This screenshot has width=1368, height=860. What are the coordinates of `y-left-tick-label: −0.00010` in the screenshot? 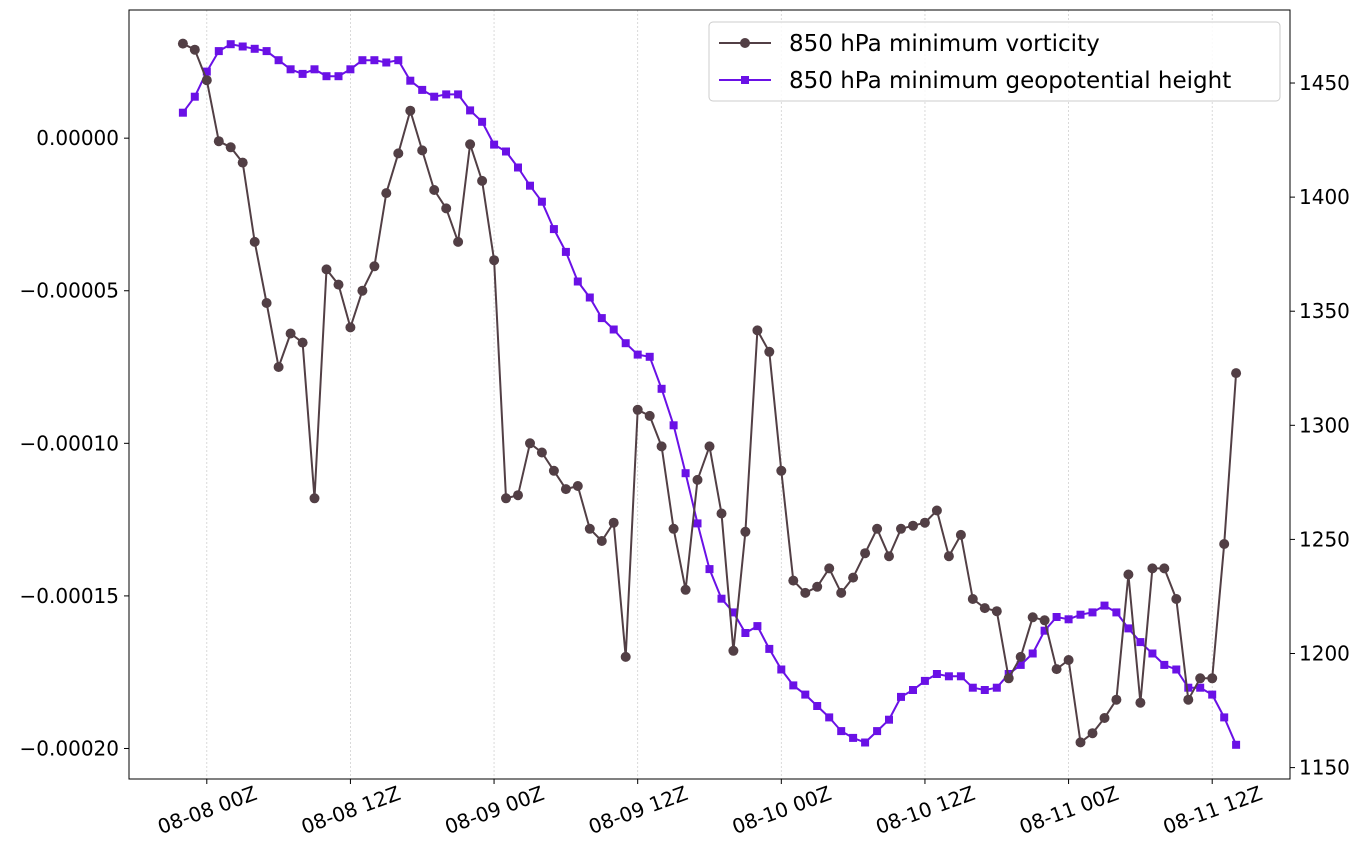 It's located at (69, 443).